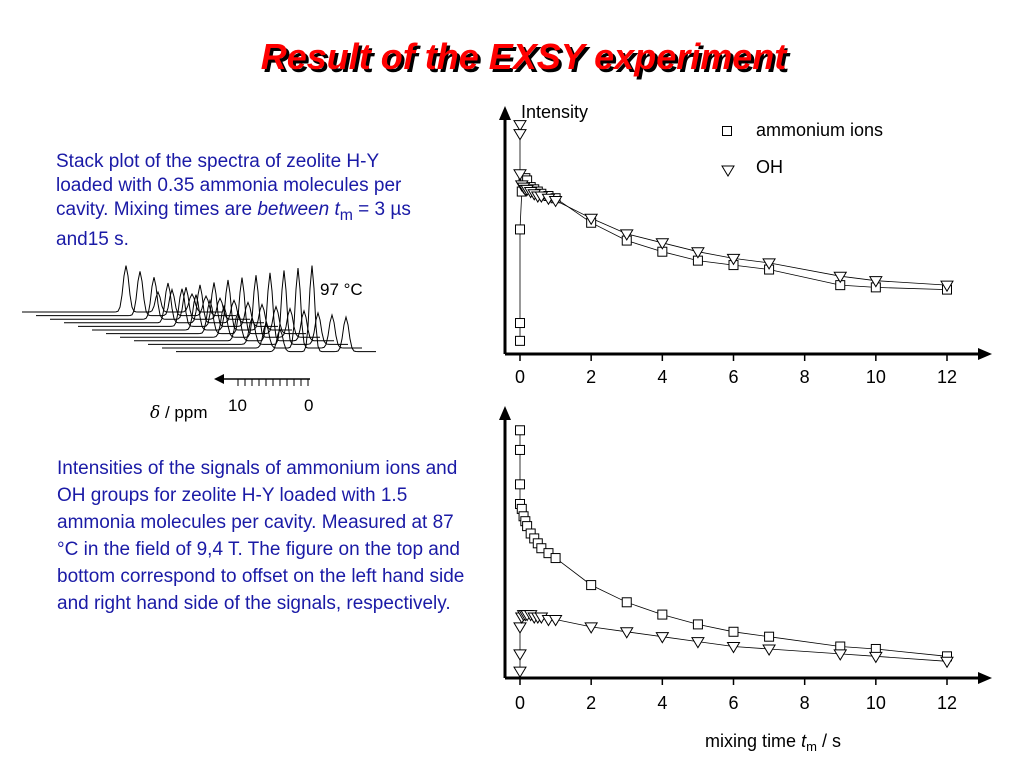 This screenshot has height=768, width=1024. I want to click on slide-title: Result of the EXSY experiment, so click(523, 56).